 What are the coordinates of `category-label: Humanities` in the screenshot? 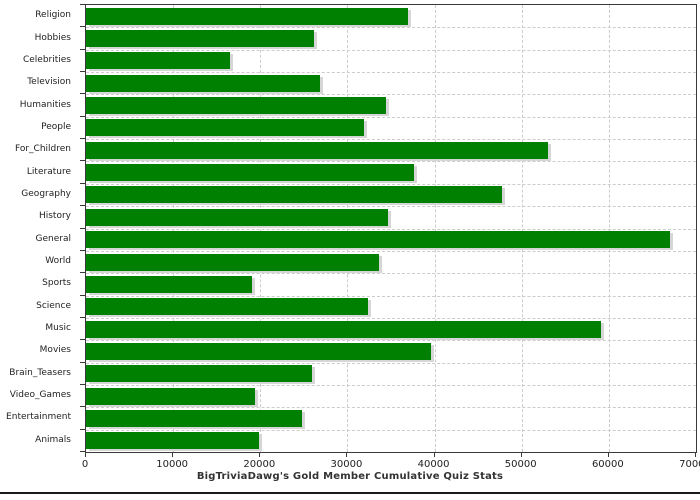 It's located at (45, 104).